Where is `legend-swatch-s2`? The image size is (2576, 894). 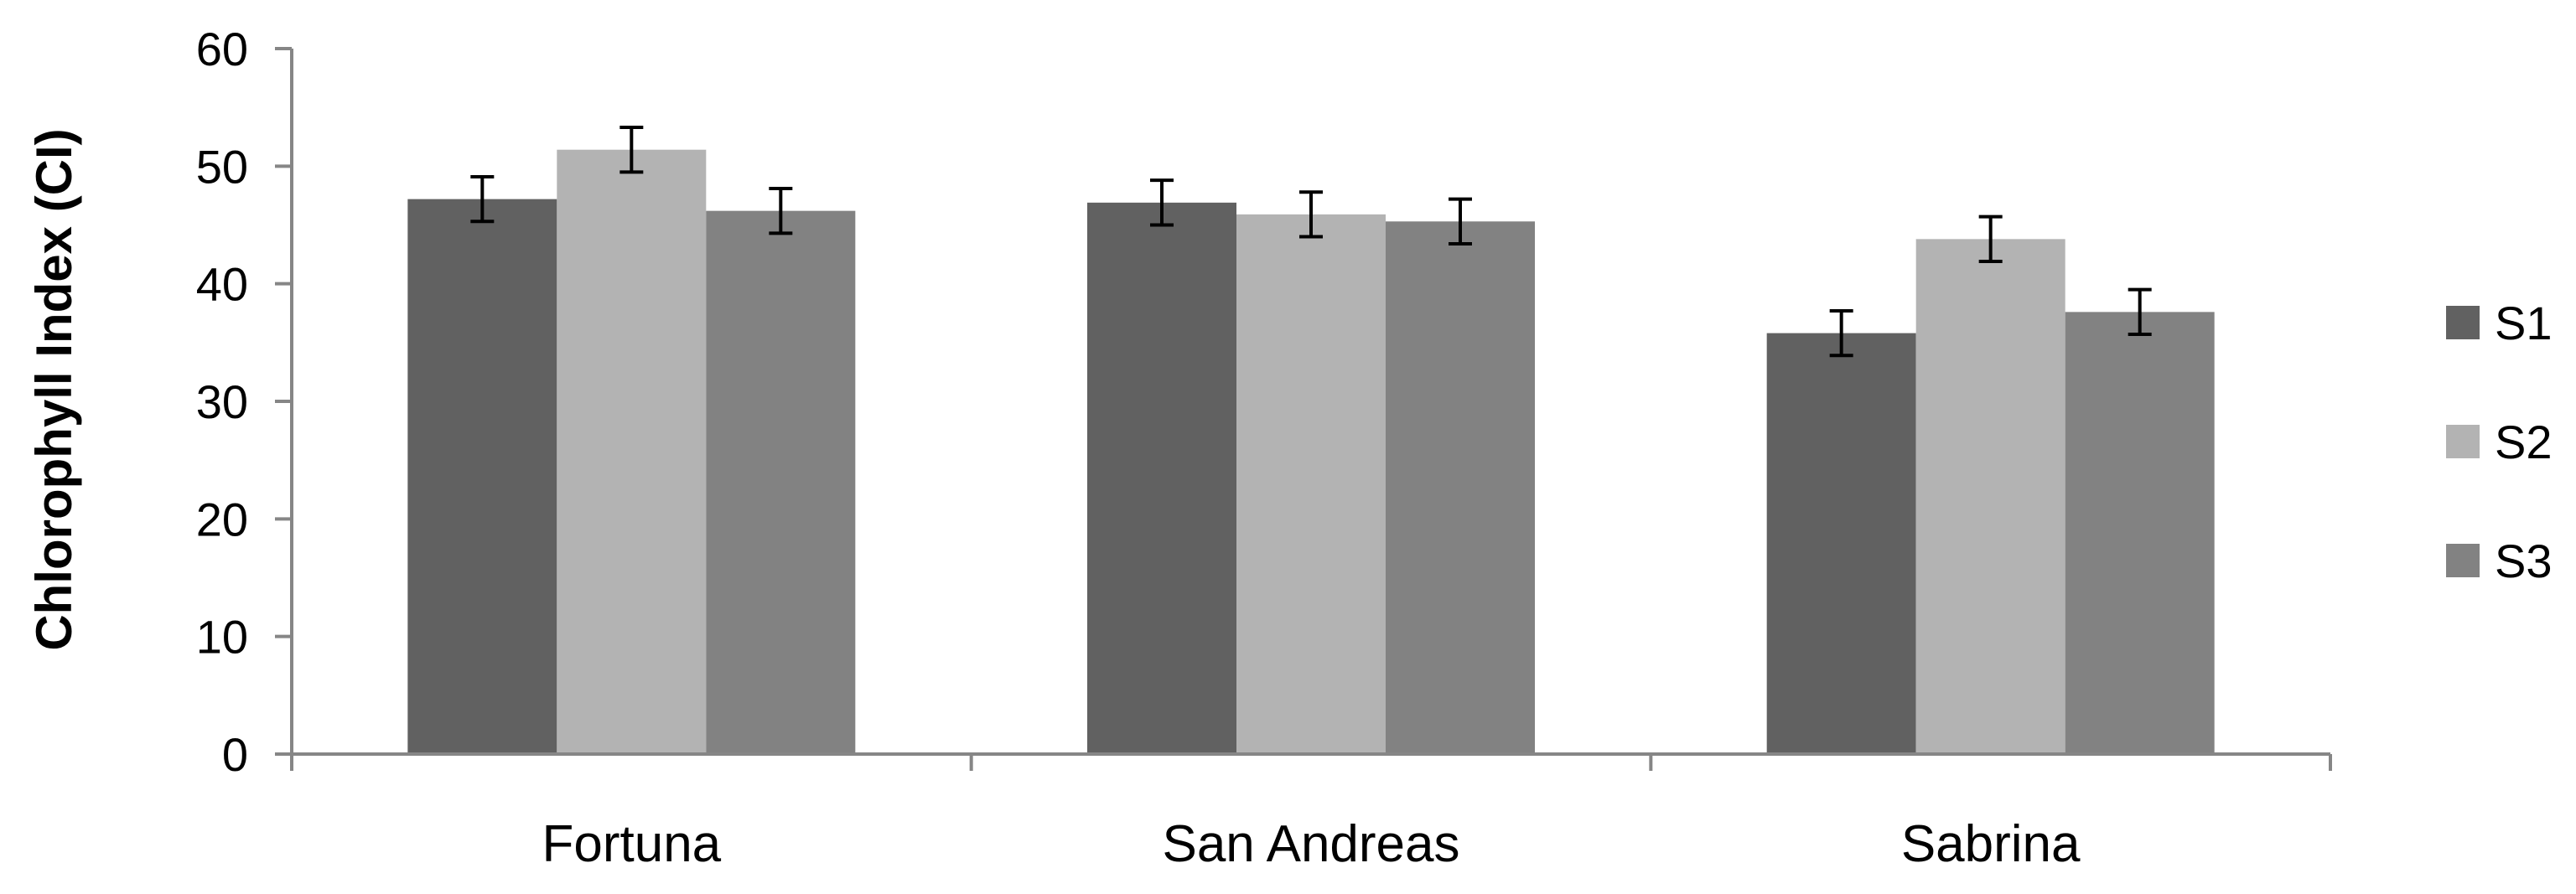
legend-swatch-s2 is located at coordinates (2463, 442).